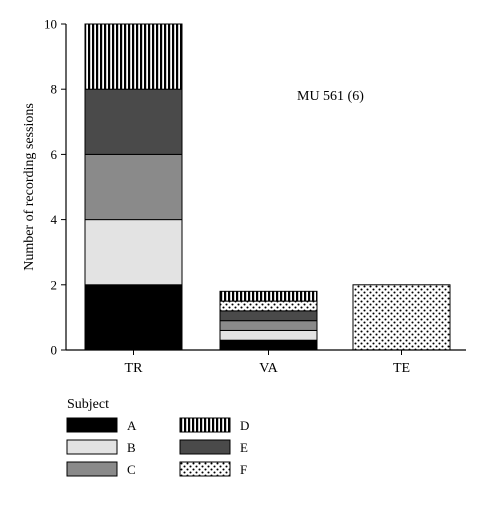 This screenshot has height=505, width=489. I want to click on bar-segment-va-a, so click(268, 345).